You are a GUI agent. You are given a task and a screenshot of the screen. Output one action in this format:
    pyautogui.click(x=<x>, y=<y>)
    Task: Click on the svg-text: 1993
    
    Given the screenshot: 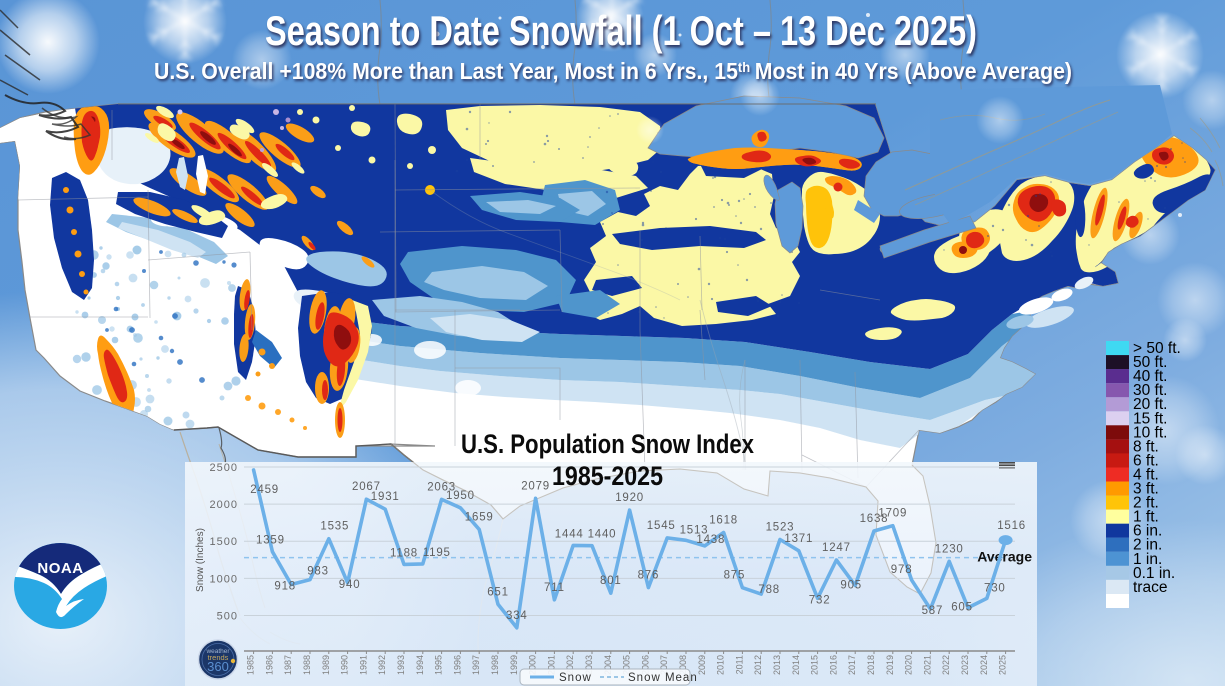 What is the action you would take?
    pyautogui.click(x=401, y=665)
    